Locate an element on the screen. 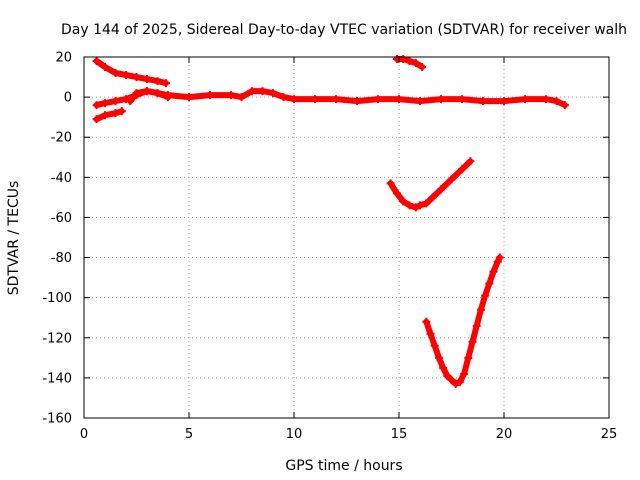 The width and height of the screenshot is (640, 480). x-tick-label: 5 is located at coordinates (189, 434).